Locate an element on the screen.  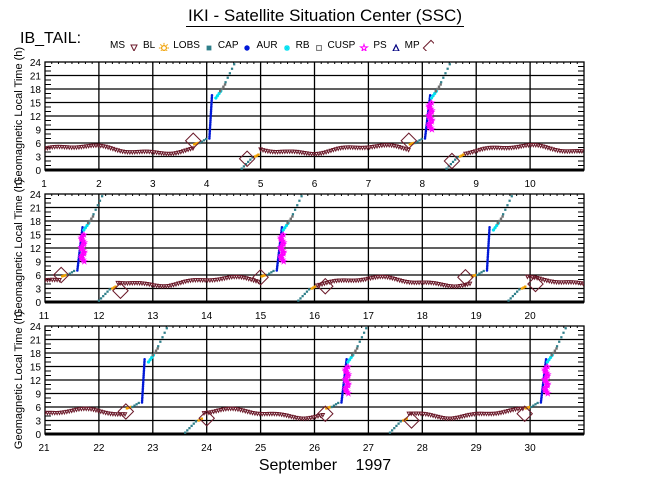
legend-label: LOBS is located at coordinates (186, 45).